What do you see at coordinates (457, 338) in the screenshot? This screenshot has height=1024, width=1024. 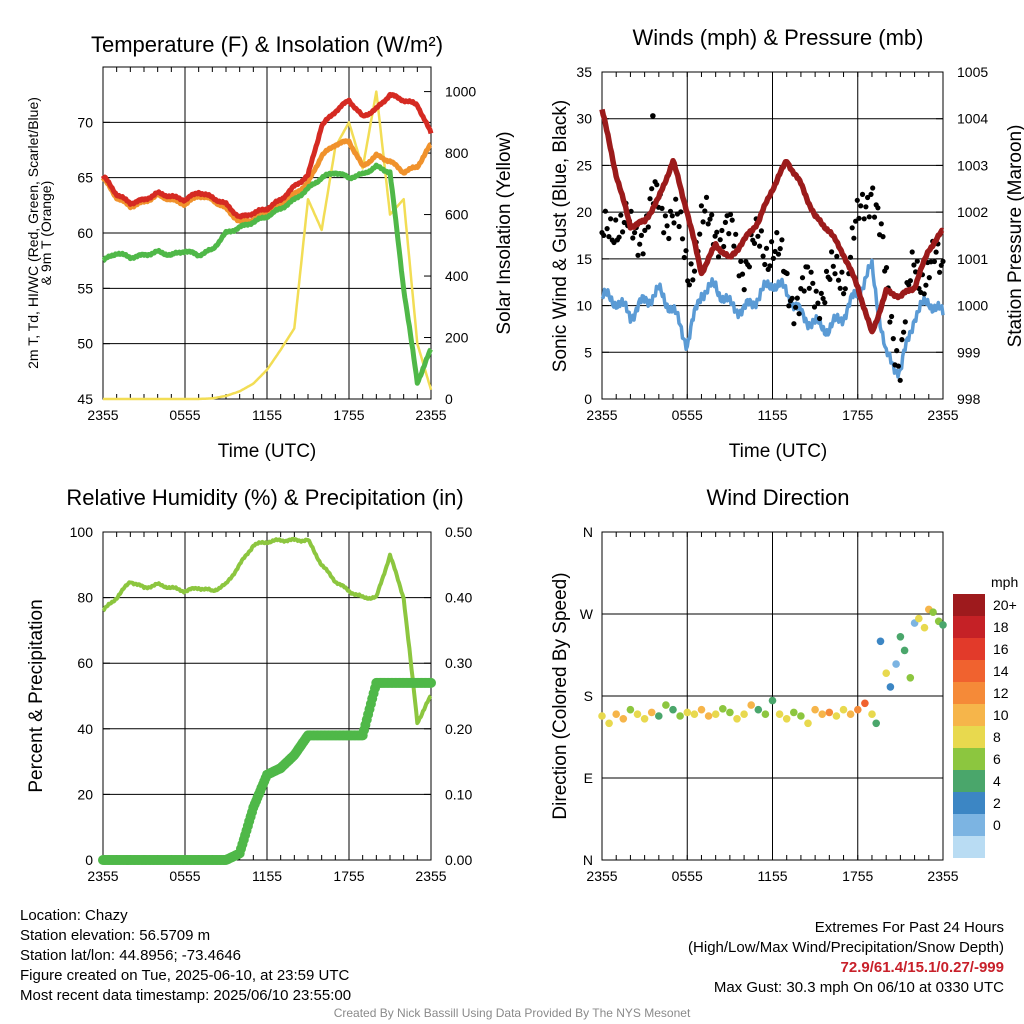 I see `y-tick-label-right: 200` at bounding box center [457, 338].